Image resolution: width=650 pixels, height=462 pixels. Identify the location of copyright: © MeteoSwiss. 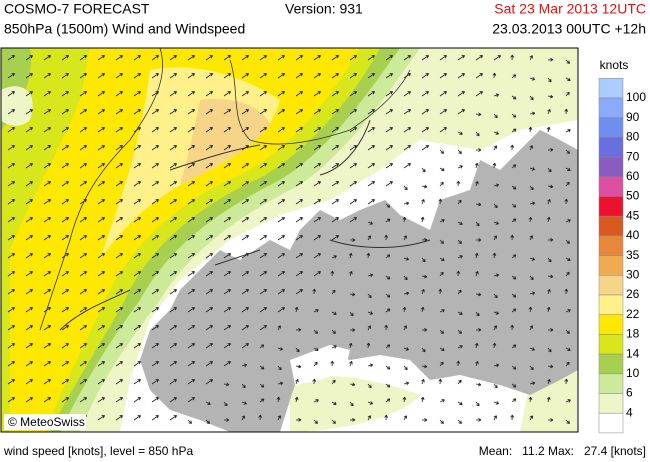
(46, 422).